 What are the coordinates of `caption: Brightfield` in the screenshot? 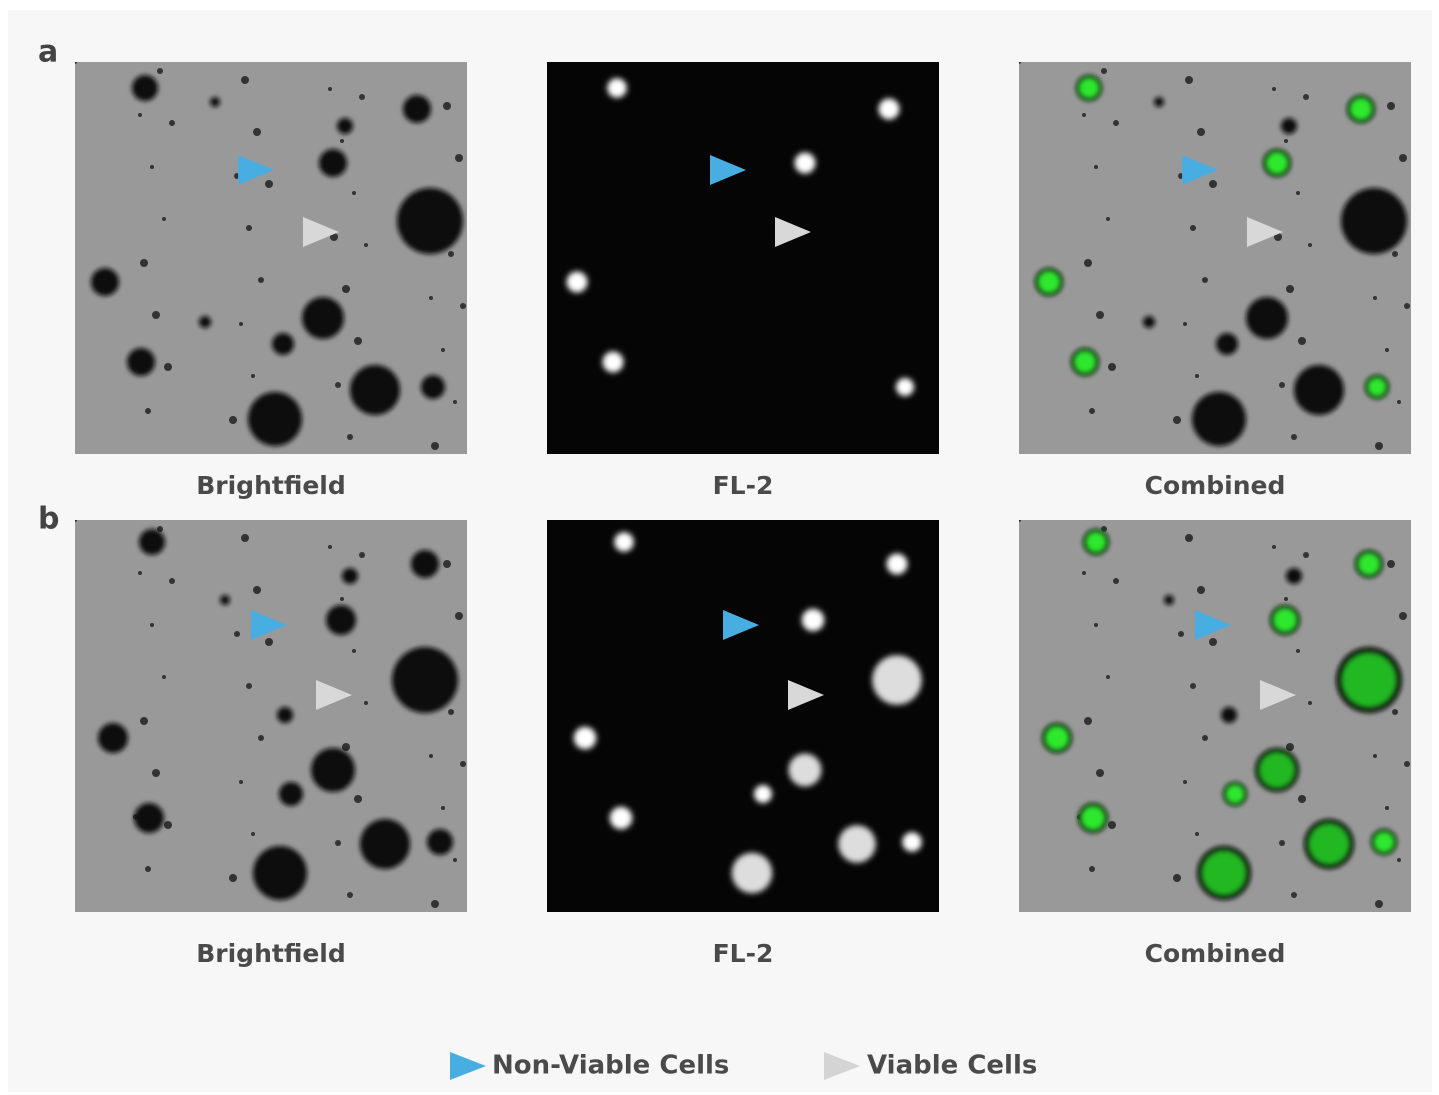 It's located at (271, 953).